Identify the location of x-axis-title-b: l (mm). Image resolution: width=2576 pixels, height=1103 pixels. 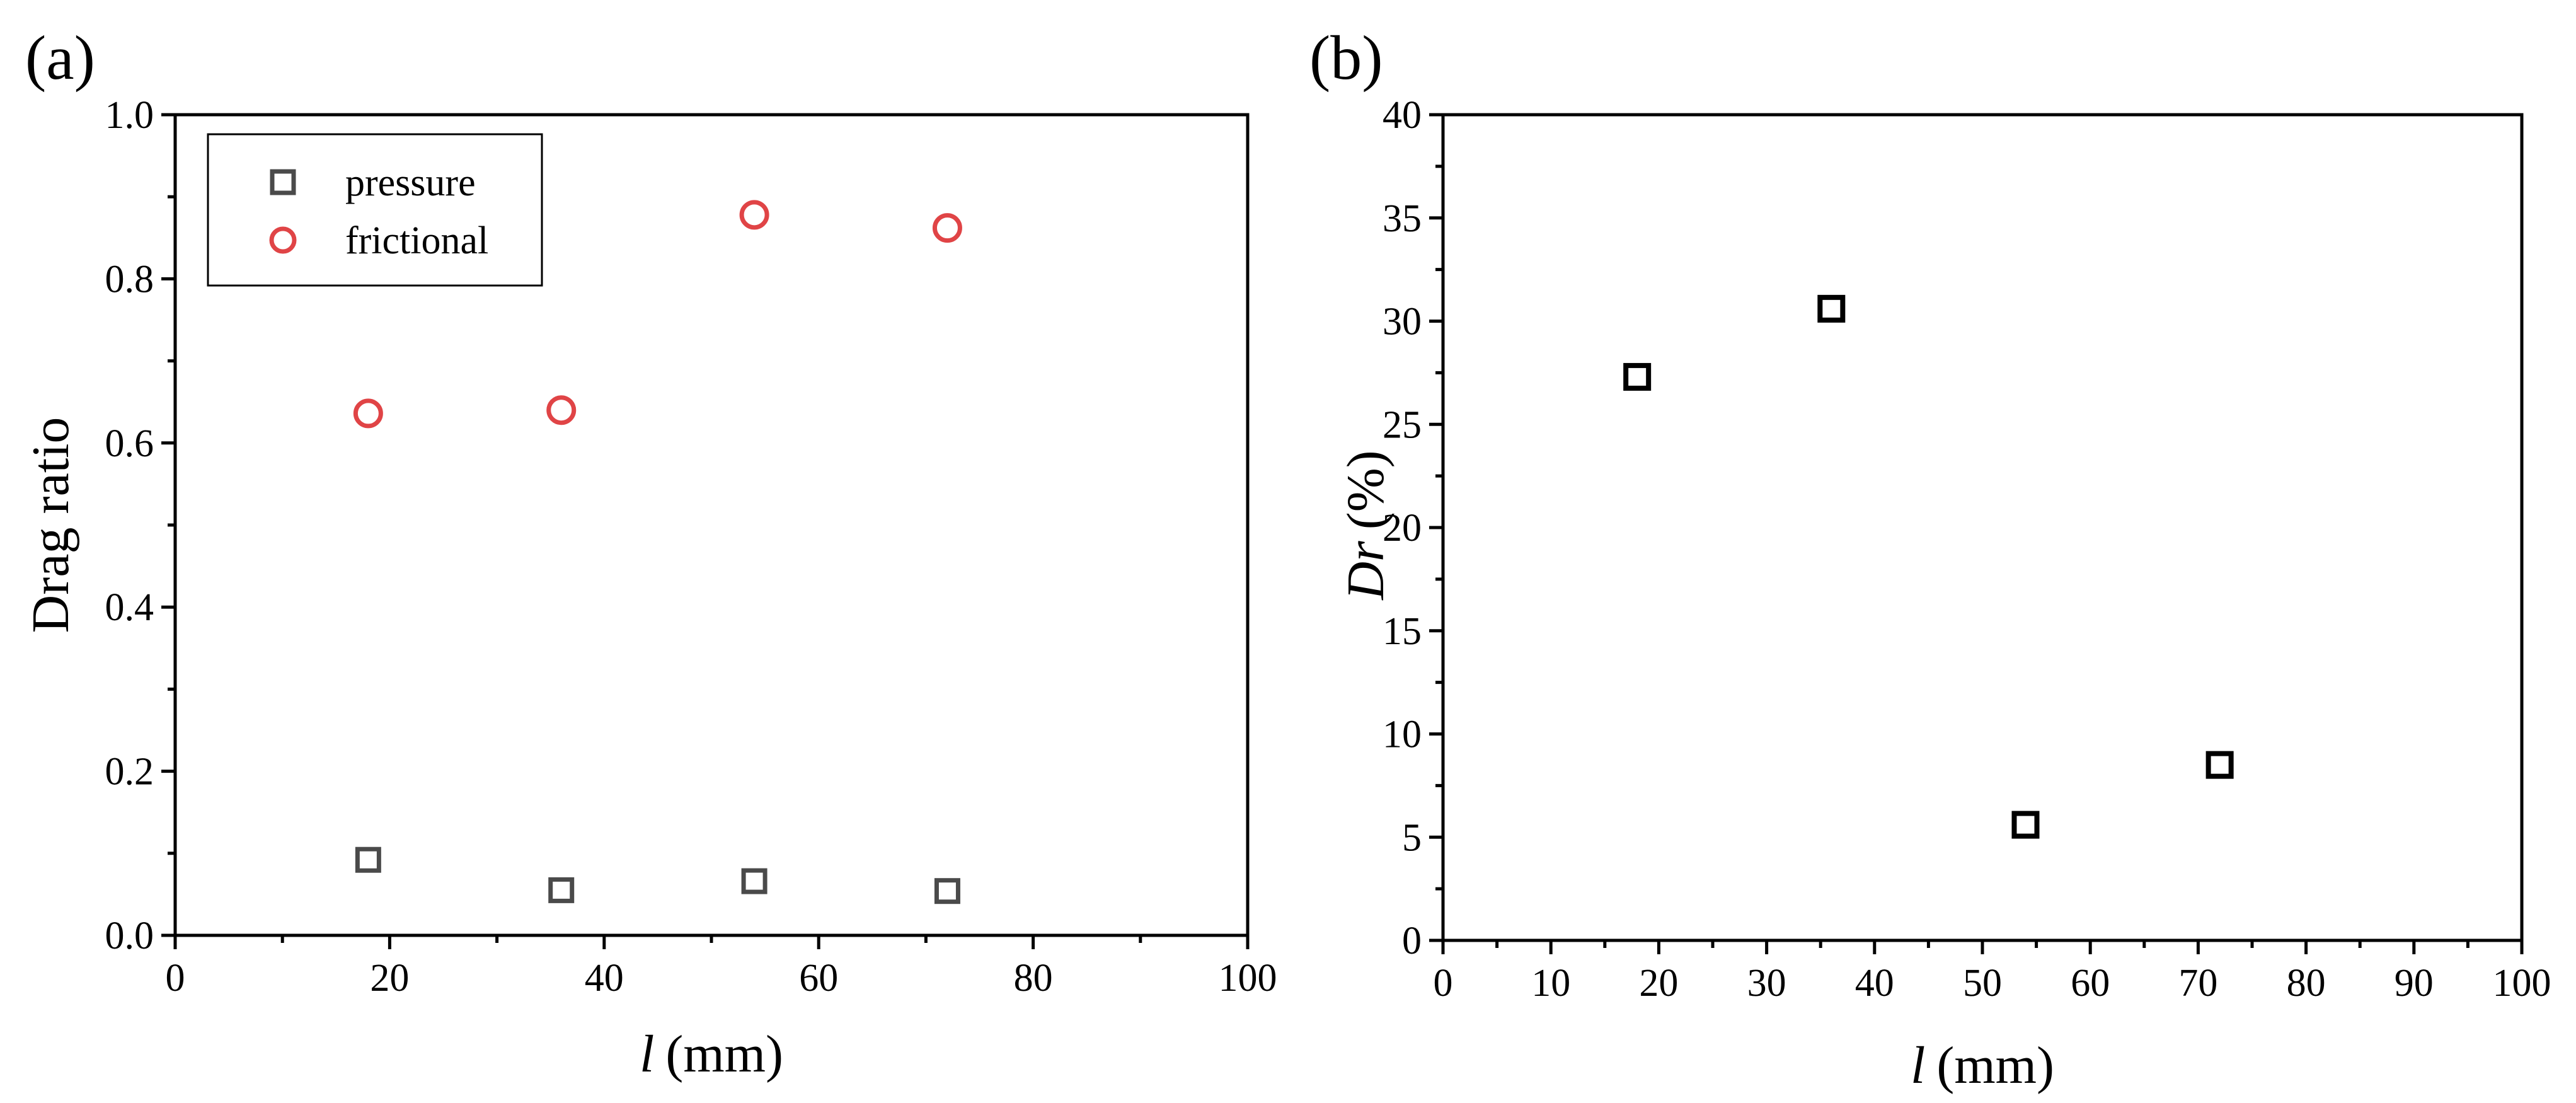
(1982, 1065).